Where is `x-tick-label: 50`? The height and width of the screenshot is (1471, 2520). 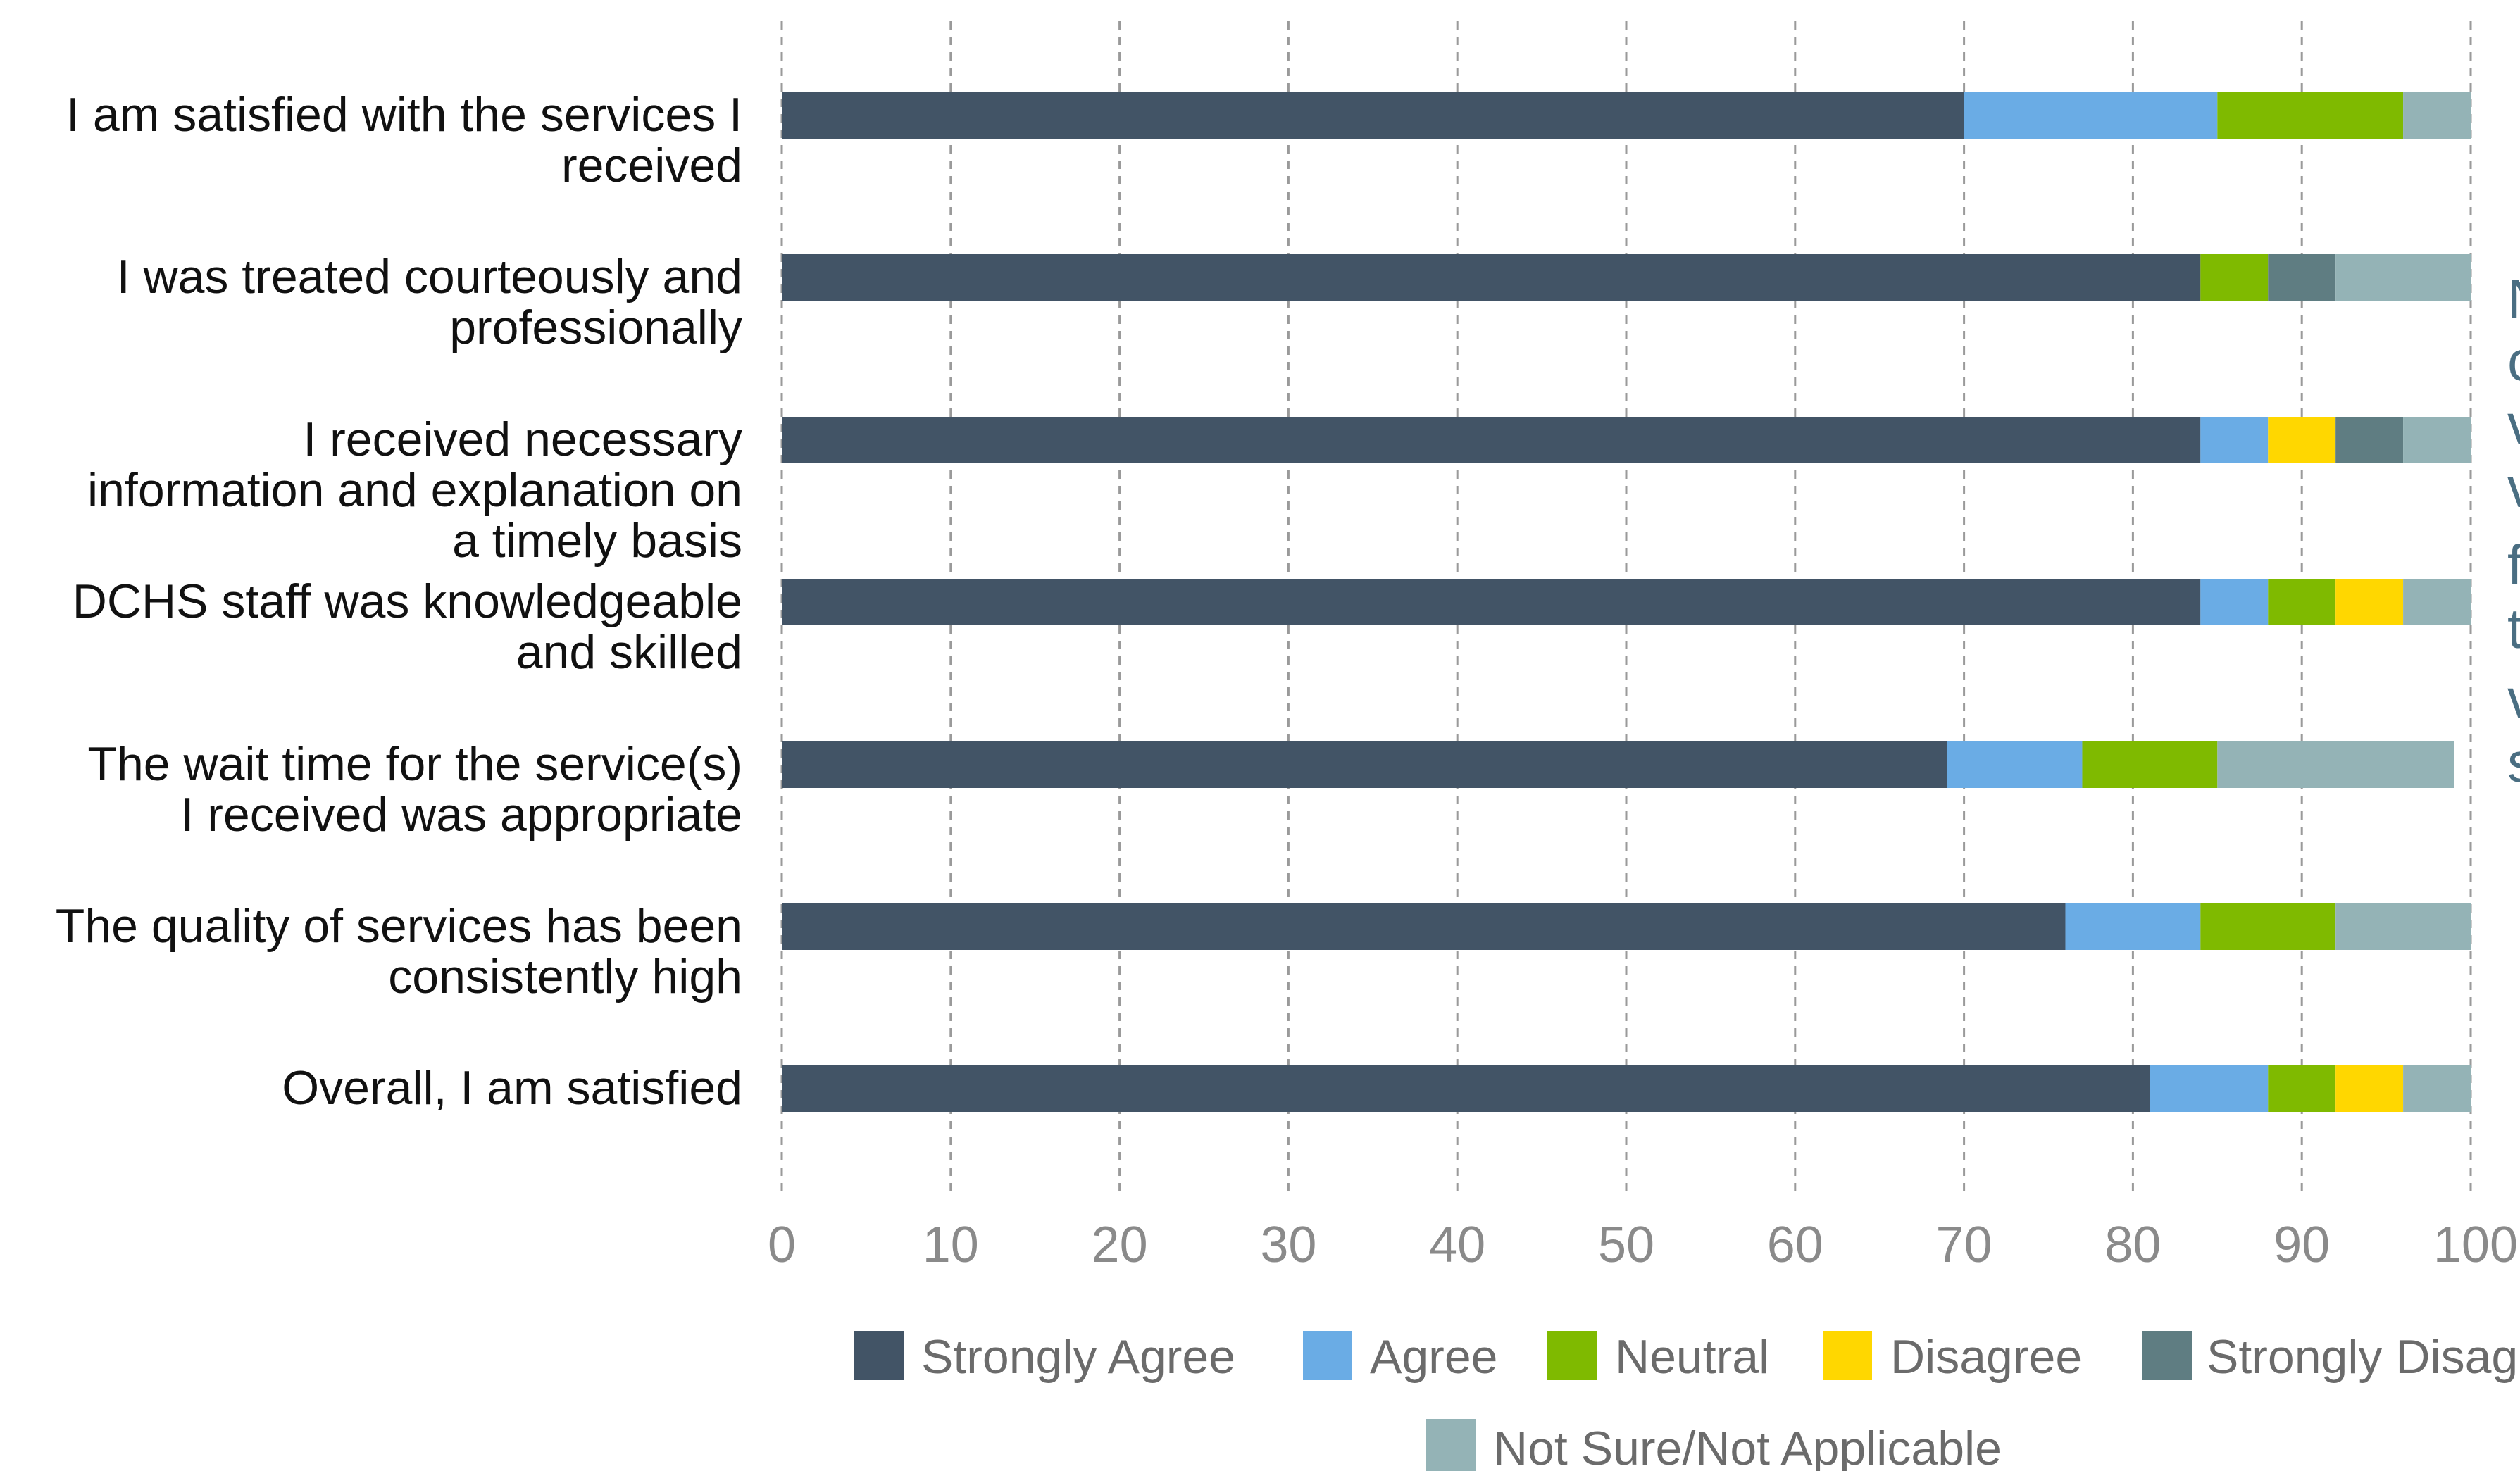
x-tick-label: 50 is located at coordinates (1626, 1245).